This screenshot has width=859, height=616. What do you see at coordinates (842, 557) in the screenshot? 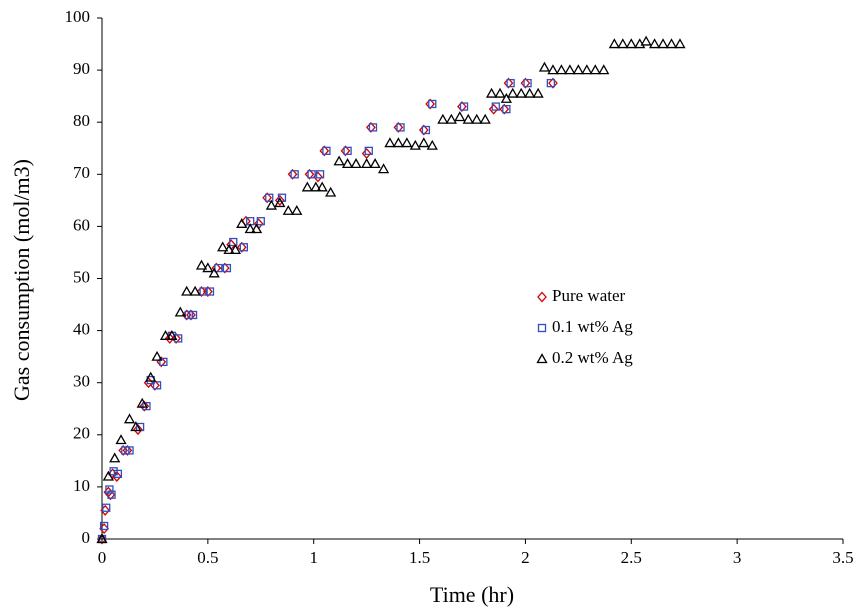
I see `x-tick-label: 3.5` at bounding box center [842, 557].